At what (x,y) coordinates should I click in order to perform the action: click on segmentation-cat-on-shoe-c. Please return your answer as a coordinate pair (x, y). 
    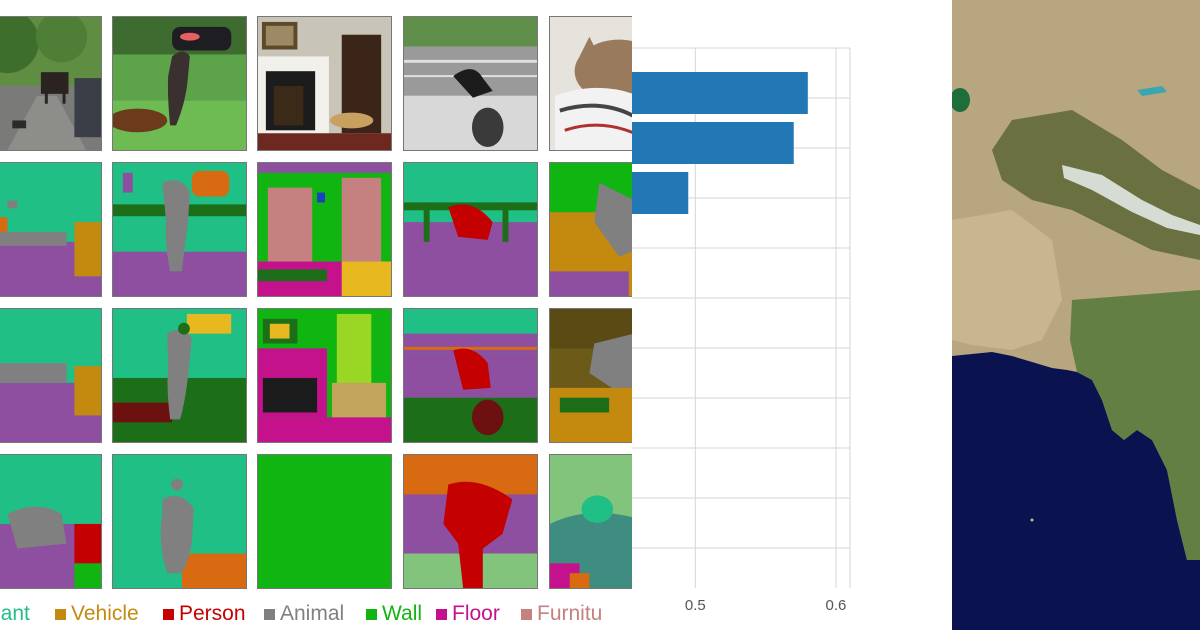
    Looking at the image, I should click on (590, 521).